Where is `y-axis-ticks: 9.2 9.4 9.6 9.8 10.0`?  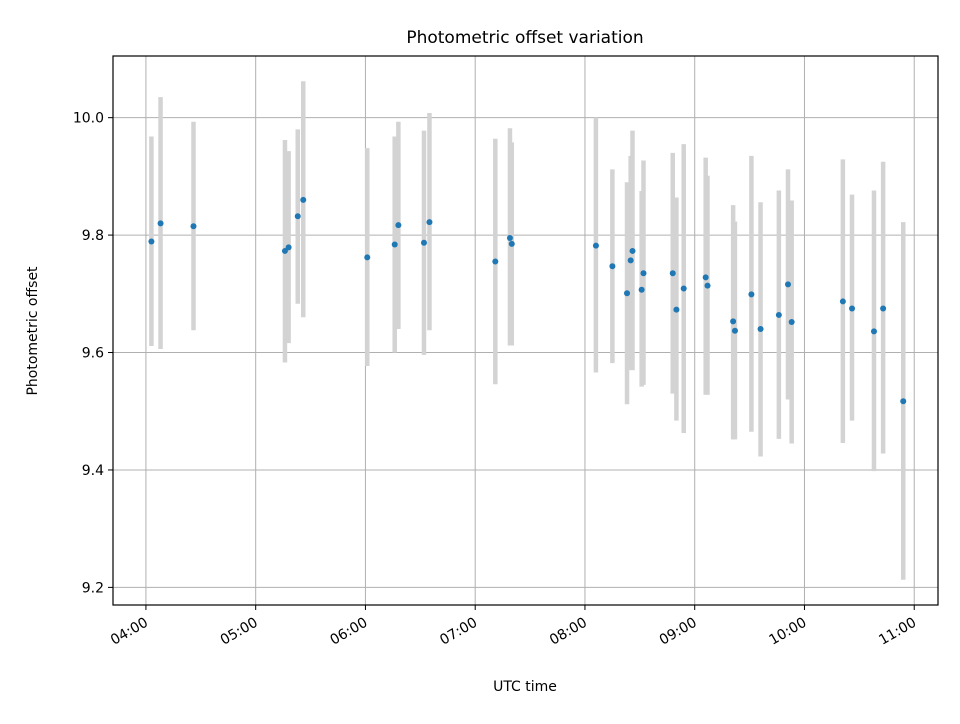 y-axis-ticks: 9.2 9.4 9.6 9.8 10.0 is located at coordinates (93, 353).